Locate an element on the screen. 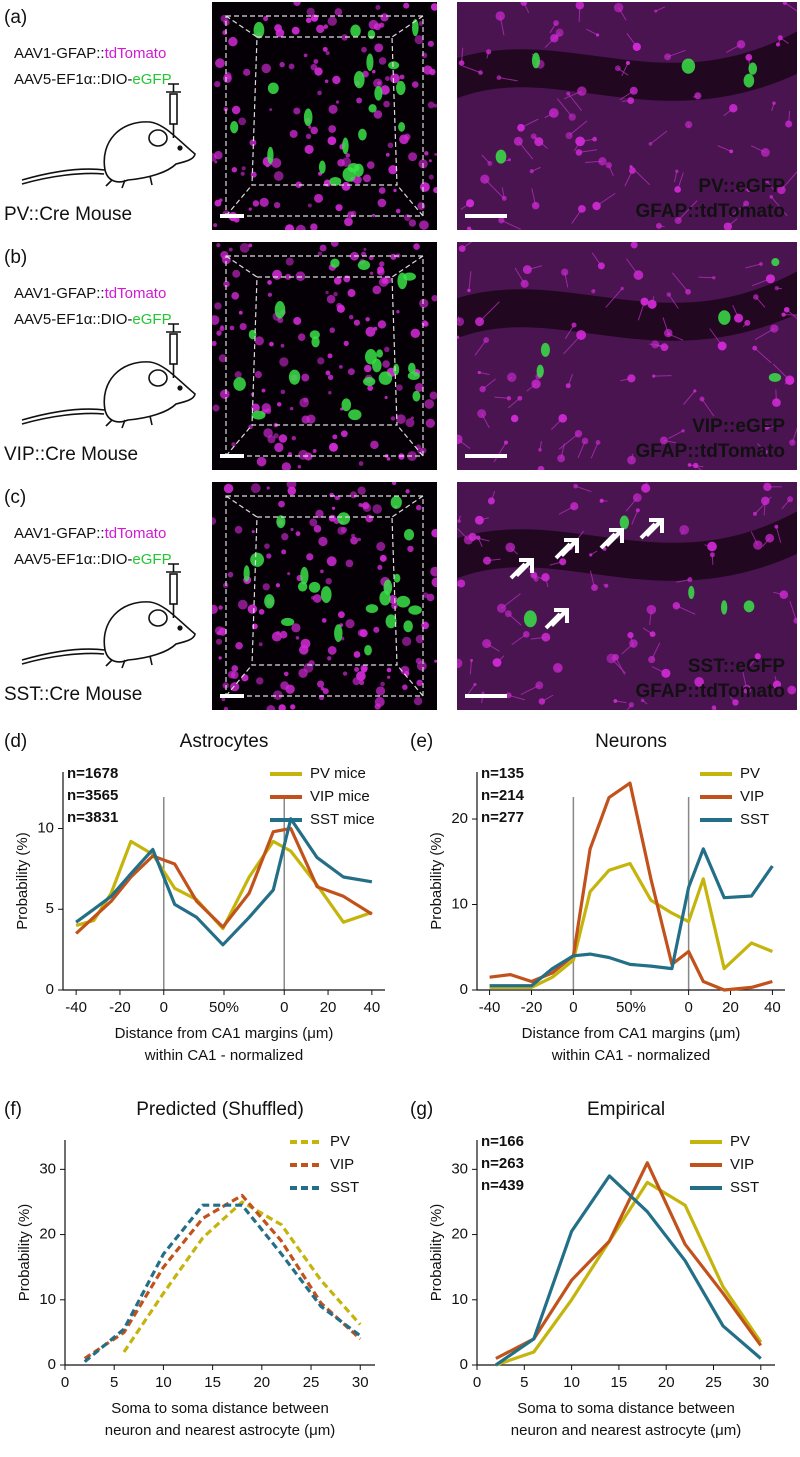 The image size is (800, 1457). mouse-drawing is located at coordinates (108, 376).